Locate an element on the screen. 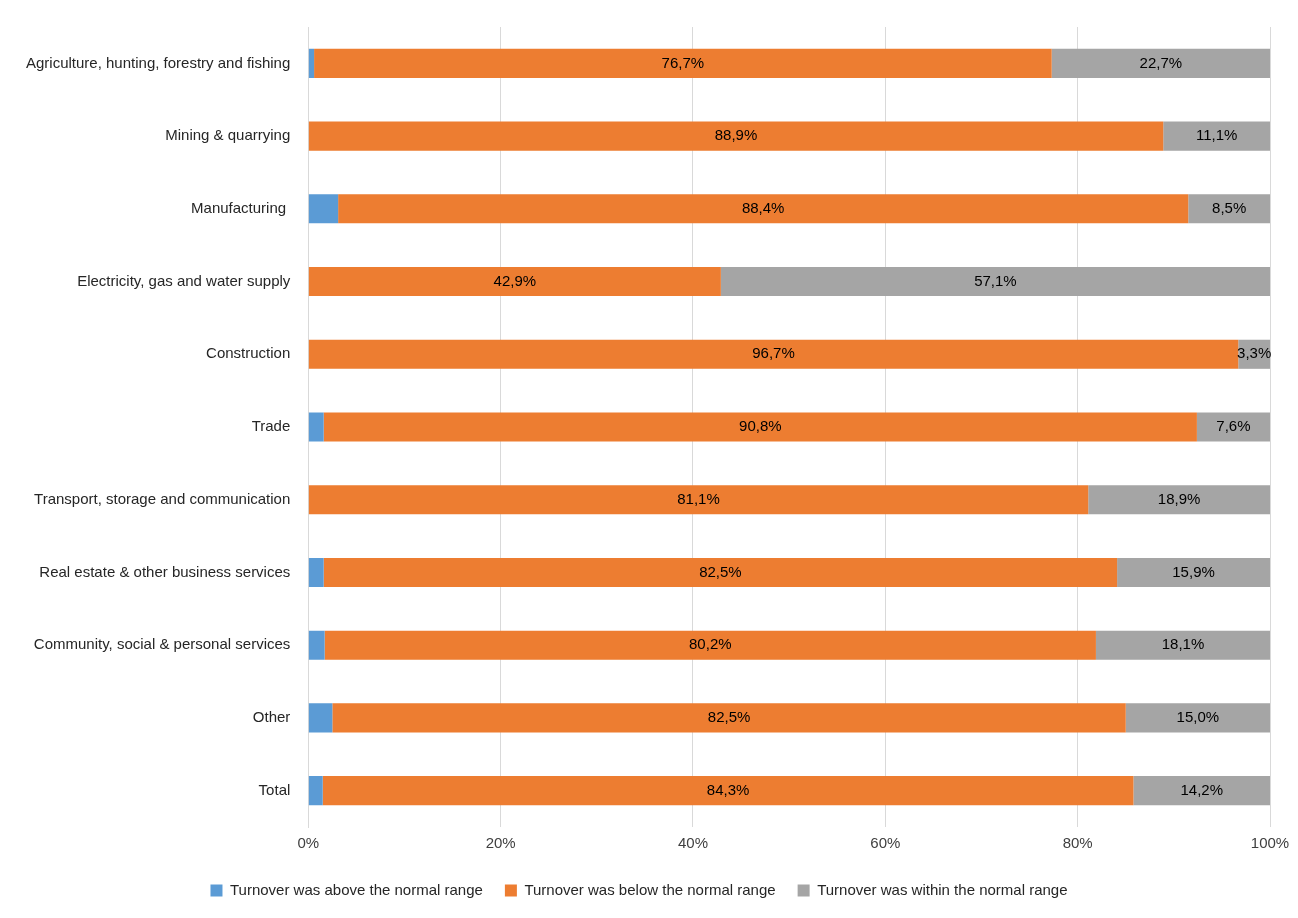 This screenshot has height=918, width=1298. y-tick-label: Transport, storage and communication is located at coordinates (162, 498).